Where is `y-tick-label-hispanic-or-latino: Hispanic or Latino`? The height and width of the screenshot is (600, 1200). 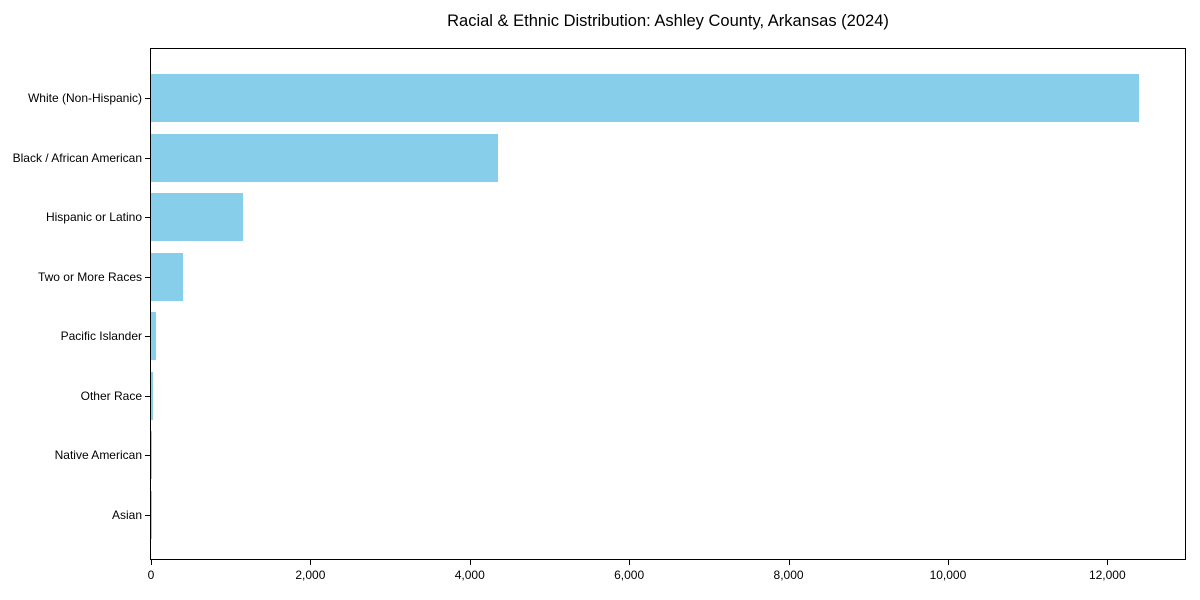 y-tick-label-hispanic-or-latino: Hispanic or Latino is located at coordinates (93, 217).